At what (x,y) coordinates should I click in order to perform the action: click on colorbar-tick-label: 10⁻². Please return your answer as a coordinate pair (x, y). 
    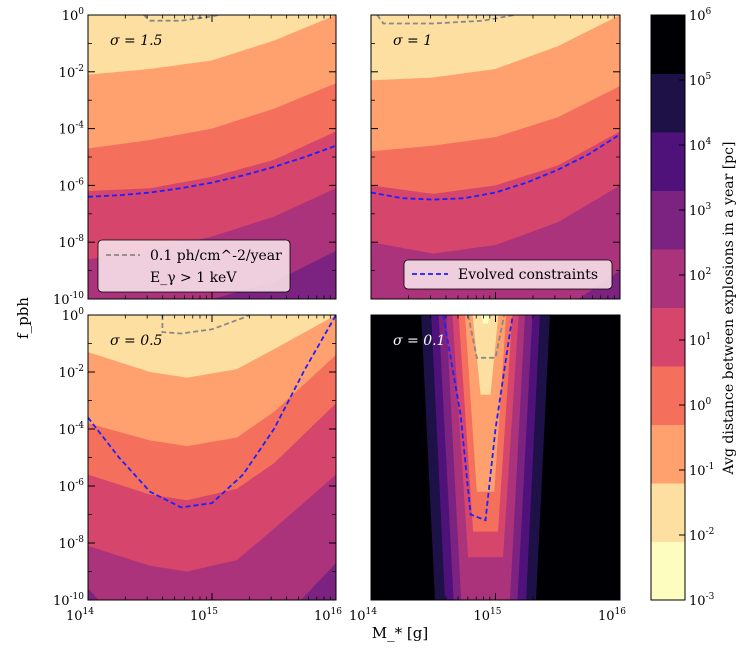
    Looking at the image, I should click on (701, 535).